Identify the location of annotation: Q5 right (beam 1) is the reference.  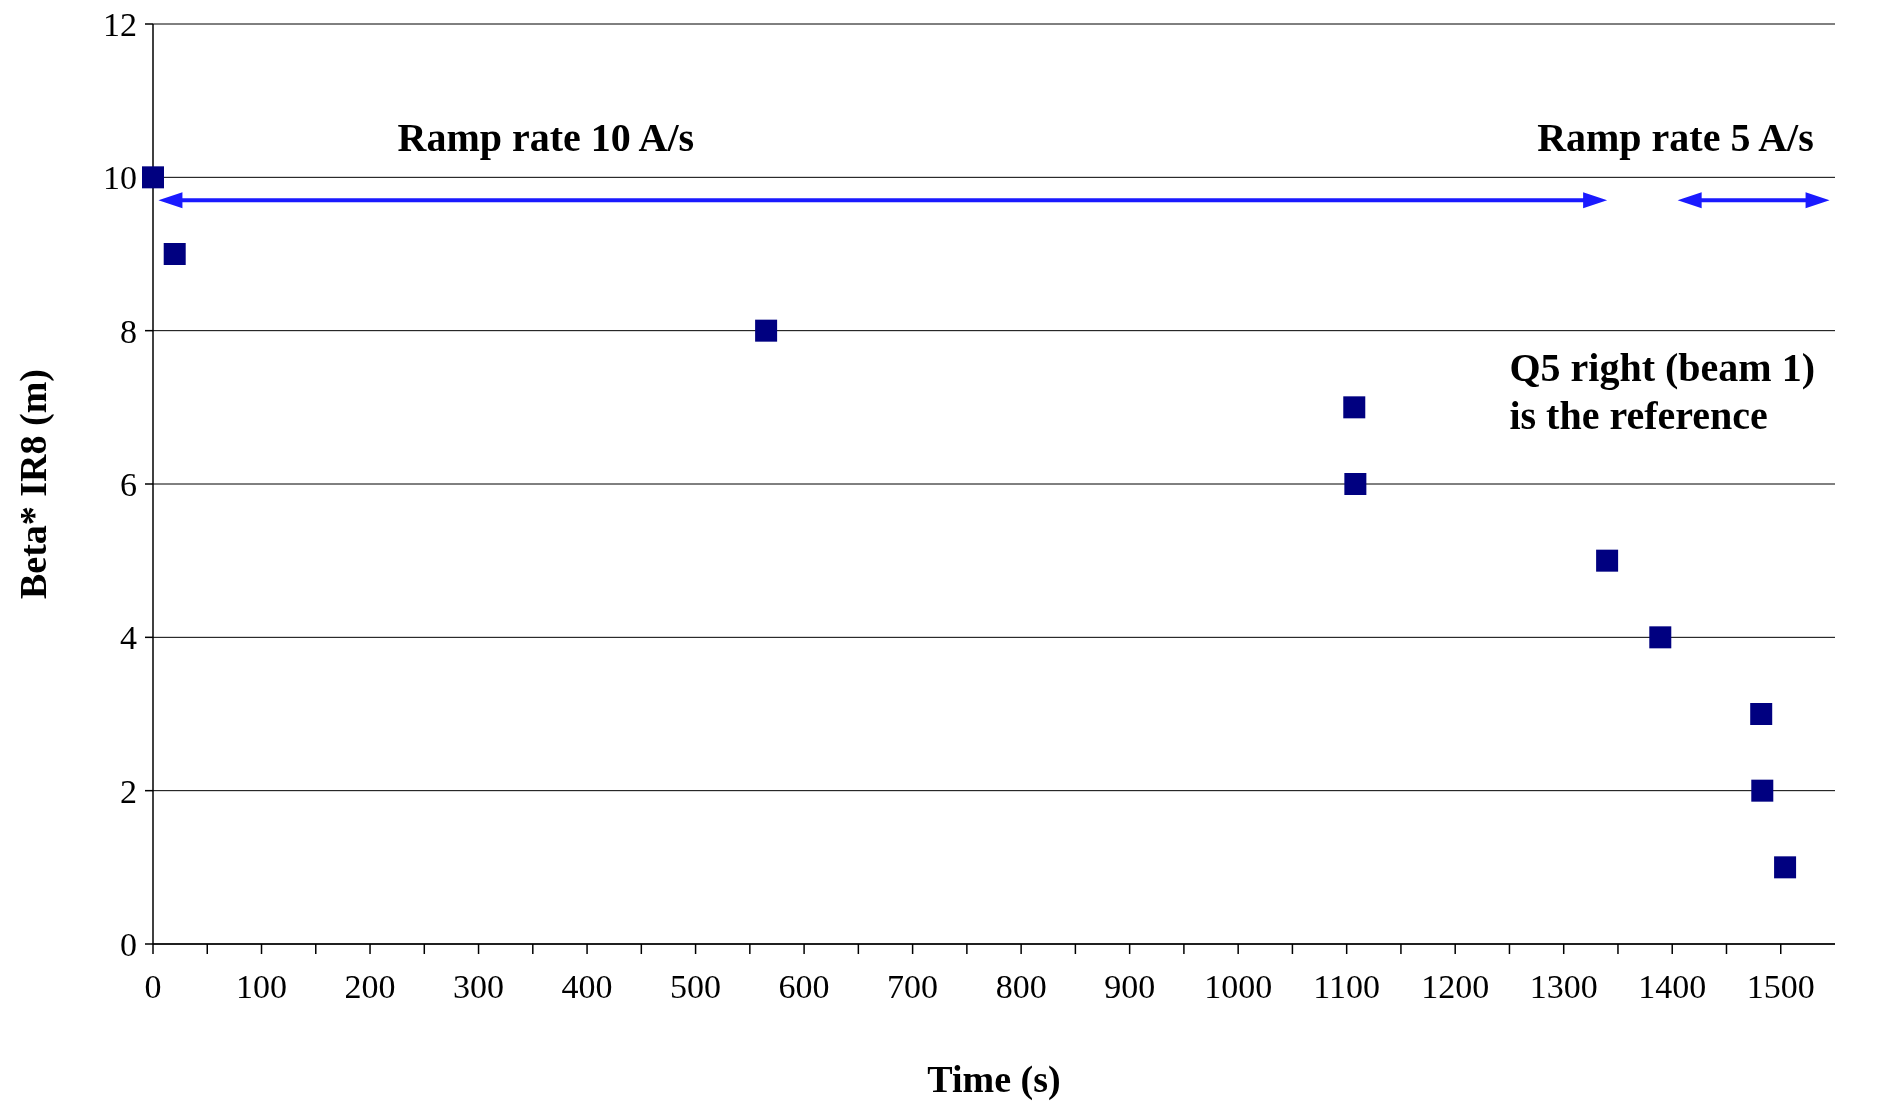
(1662, 391).